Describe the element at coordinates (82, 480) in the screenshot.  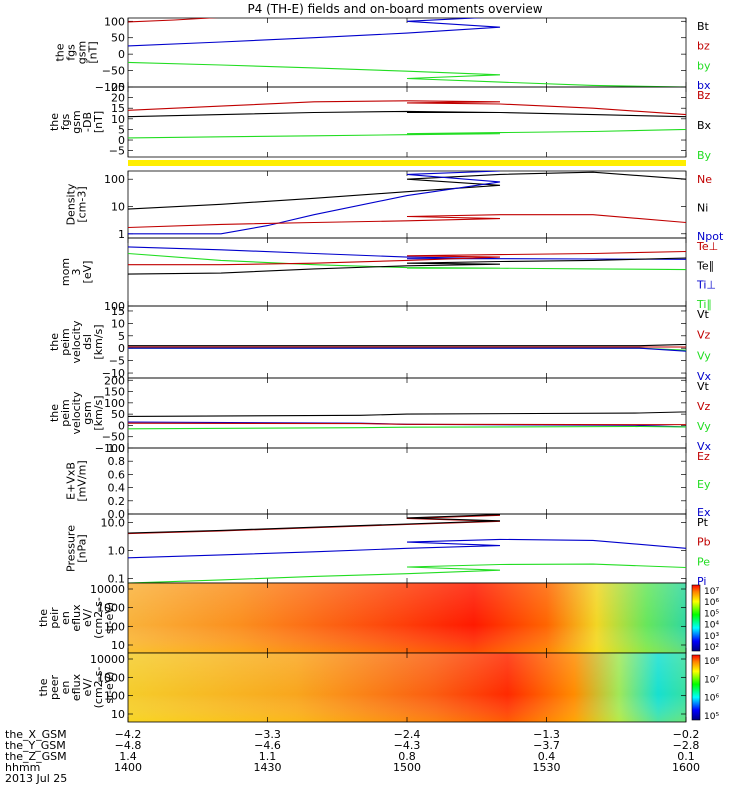
I see `y-axis-label: [mV/m]` at that location.